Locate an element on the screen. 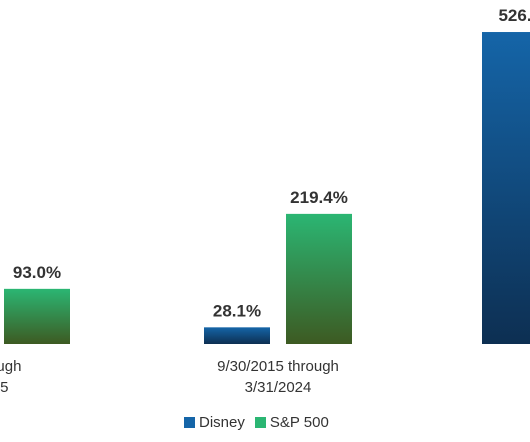 The image size is (530, 442). category-label-0-0: through is located at coordinates (10, 366).